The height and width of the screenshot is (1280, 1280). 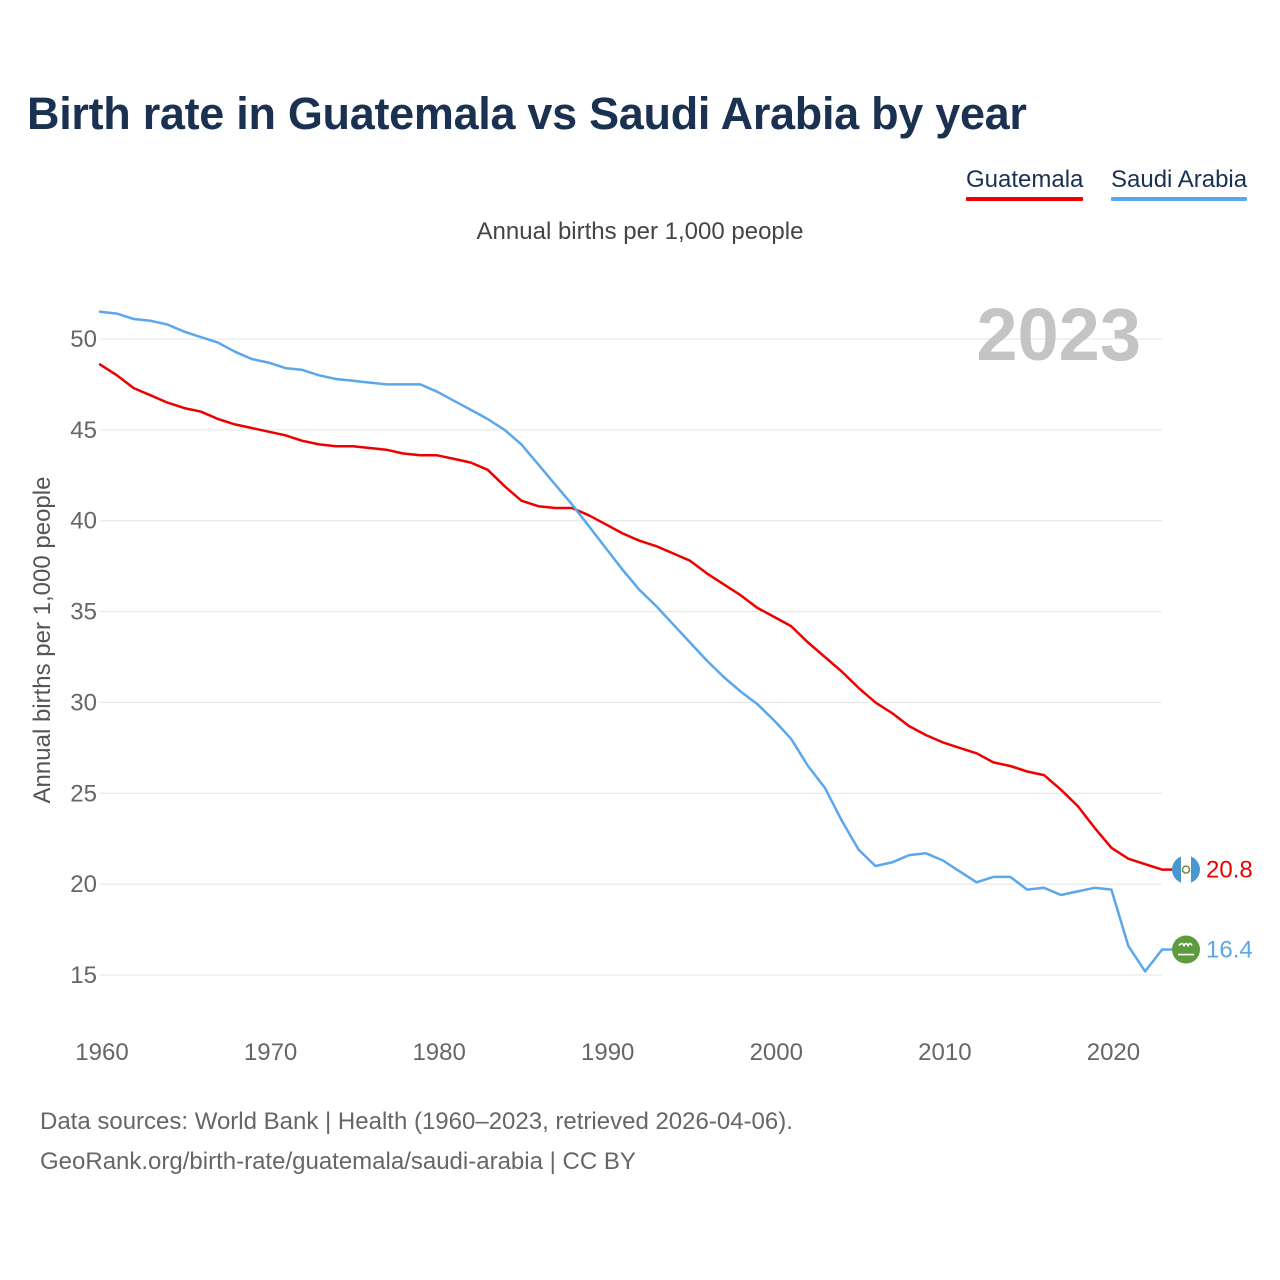 I want to click on y-tick-label: 15, so click(x=83, y=975).